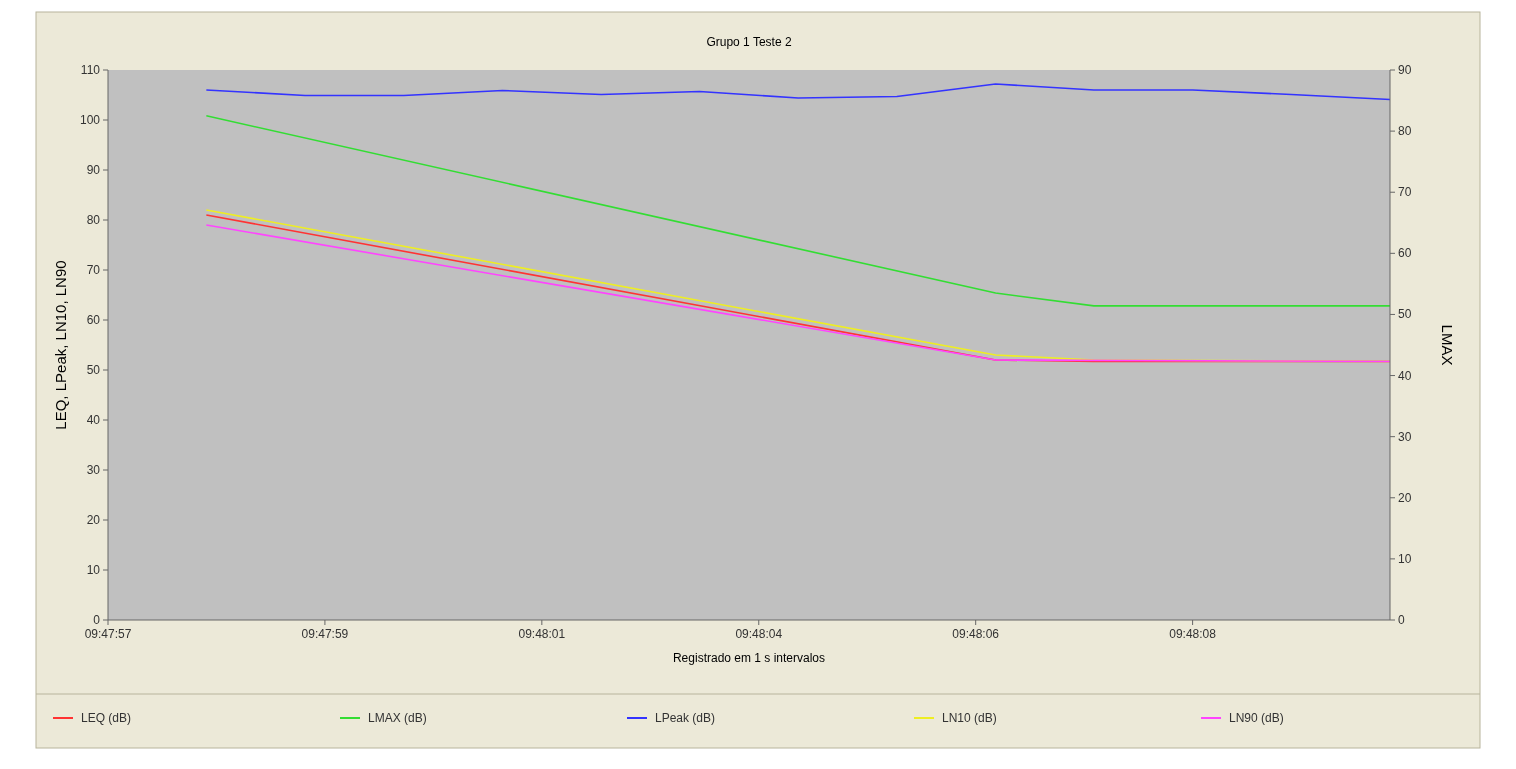 The image size is (1516, 769). Describe the element at coordinates (90, 120) in the screenshot. I see `y-tick-label: 100` at that location.